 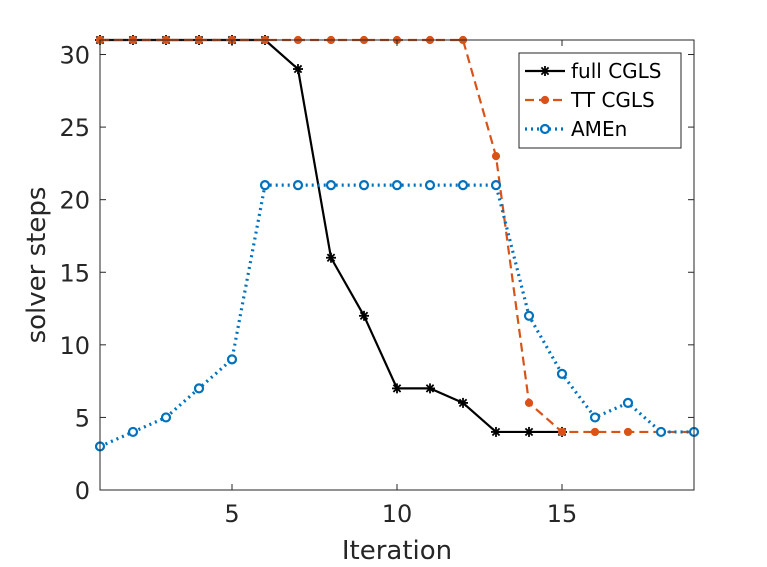 I want to click on legend-label-full-cgls: full CGLS, so click(x=616, y=71).